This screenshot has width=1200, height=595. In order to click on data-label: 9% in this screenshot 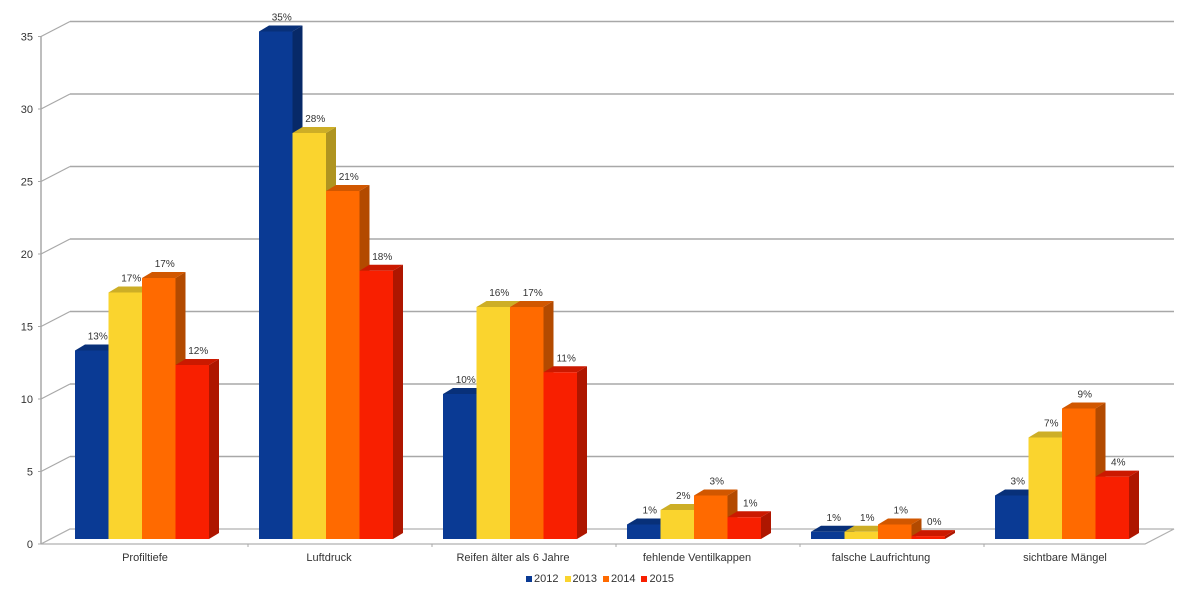, I will do `click(1085, 395)`.